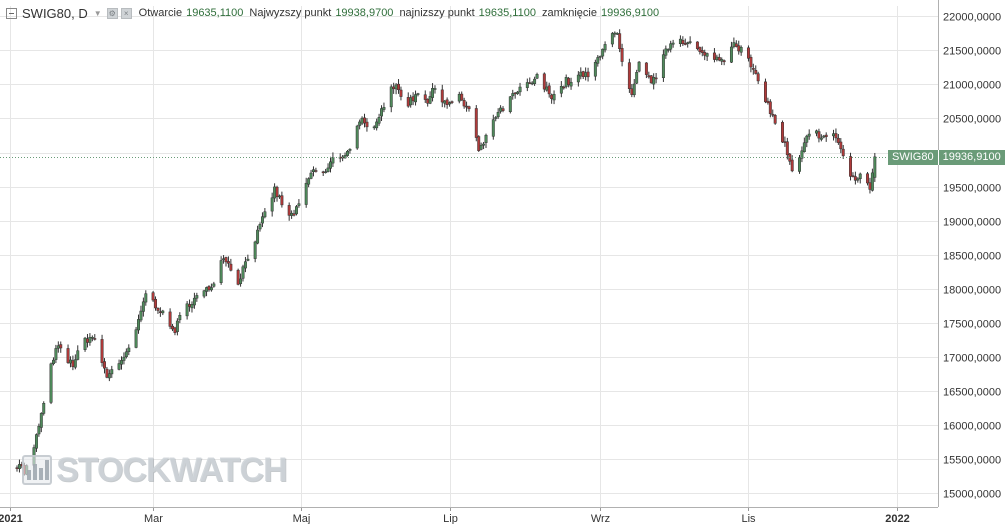  What do you see at coordinates (972, 52) in the screenshot?
I see `y-tick-label: 21500,0000` at bounding box center [972, 52].